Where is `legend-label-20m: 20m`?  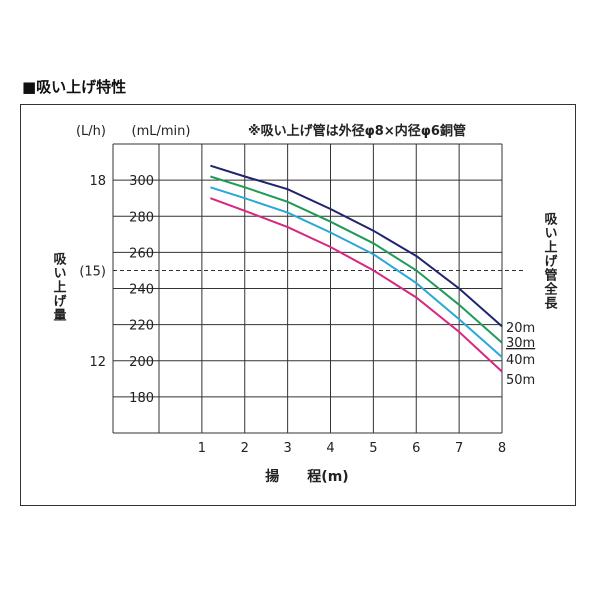
legend-label-20m: 20m is located at coordinates (520, 328).